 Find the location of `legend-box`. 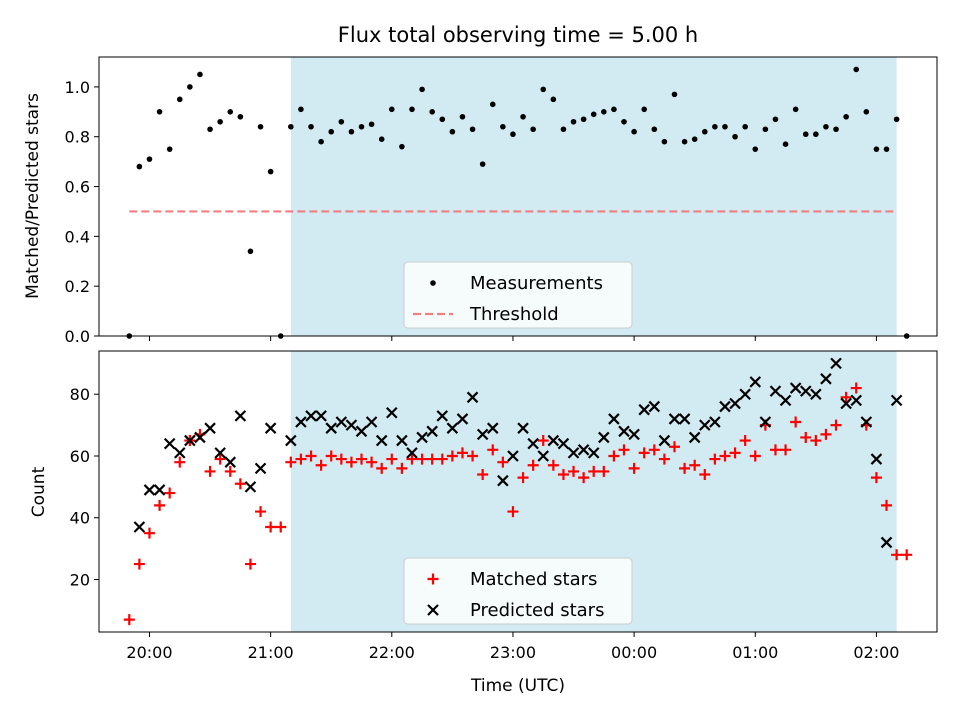

legend-box is located at coordinates (518, 591).